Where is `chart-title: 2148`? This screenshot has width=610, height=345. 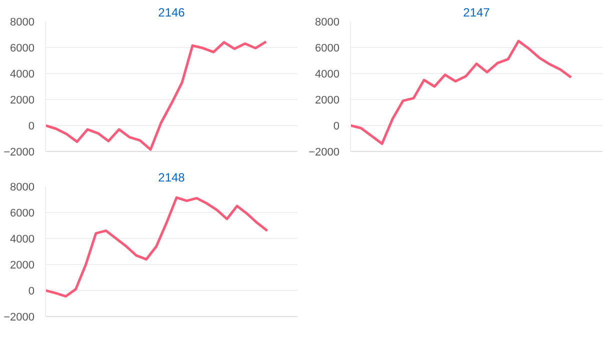
chart-title: 2148 is located at coordinates (172, 177).